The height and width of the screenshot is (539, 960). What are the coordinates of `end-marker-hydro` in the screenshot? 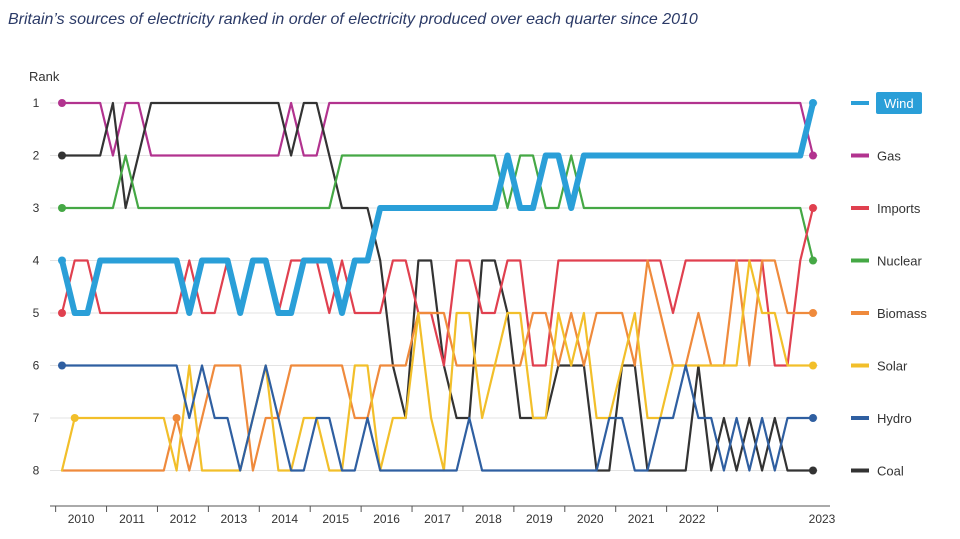 It's located at (813, 418).